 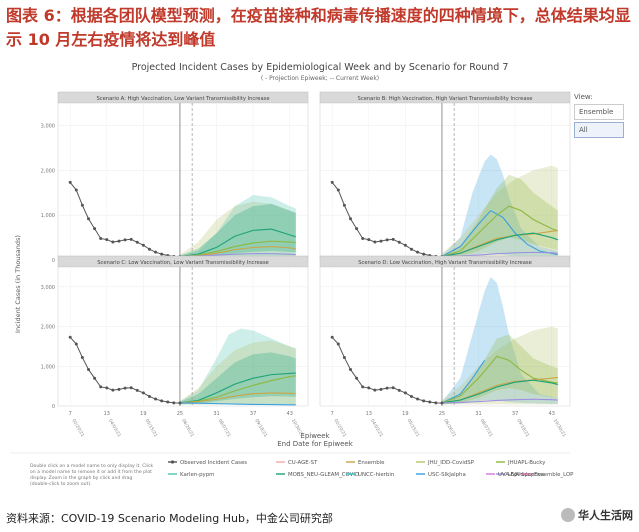 What do you see at coordinates (599, 130) in the screenshot?
I see `view-option-all: All` at bounding box center [599, 130].